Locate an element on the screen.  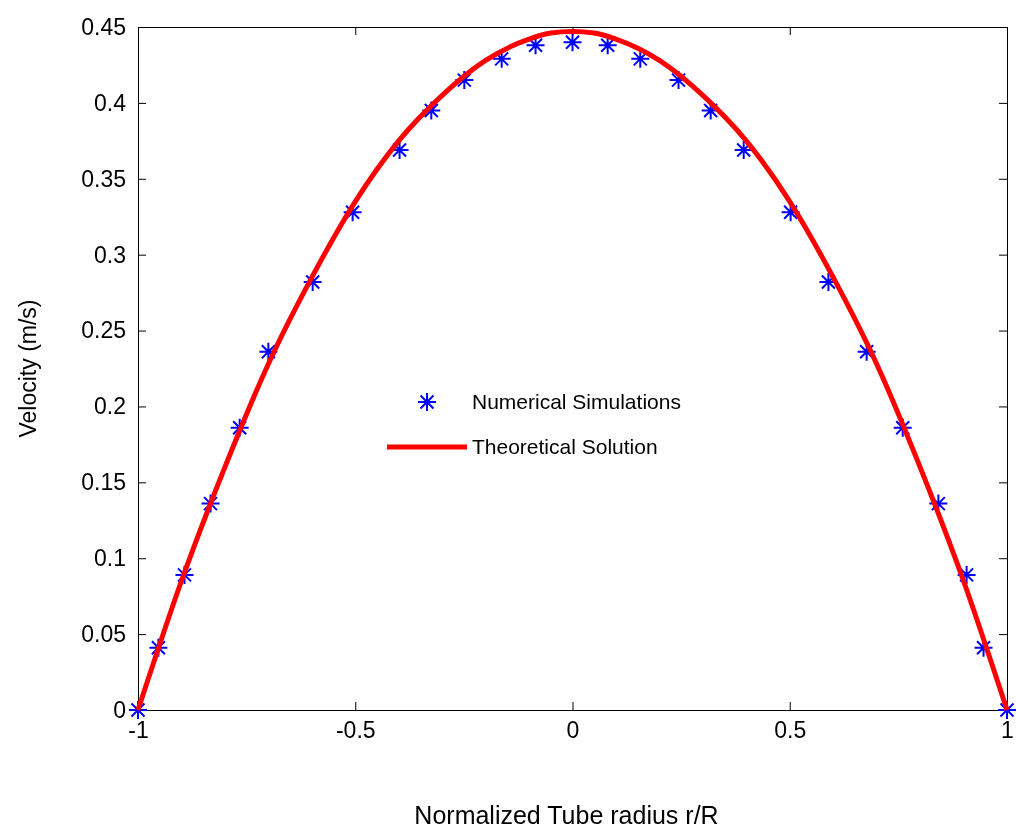
x-tick-label: -0.5 is located at coordinates (355, 730).